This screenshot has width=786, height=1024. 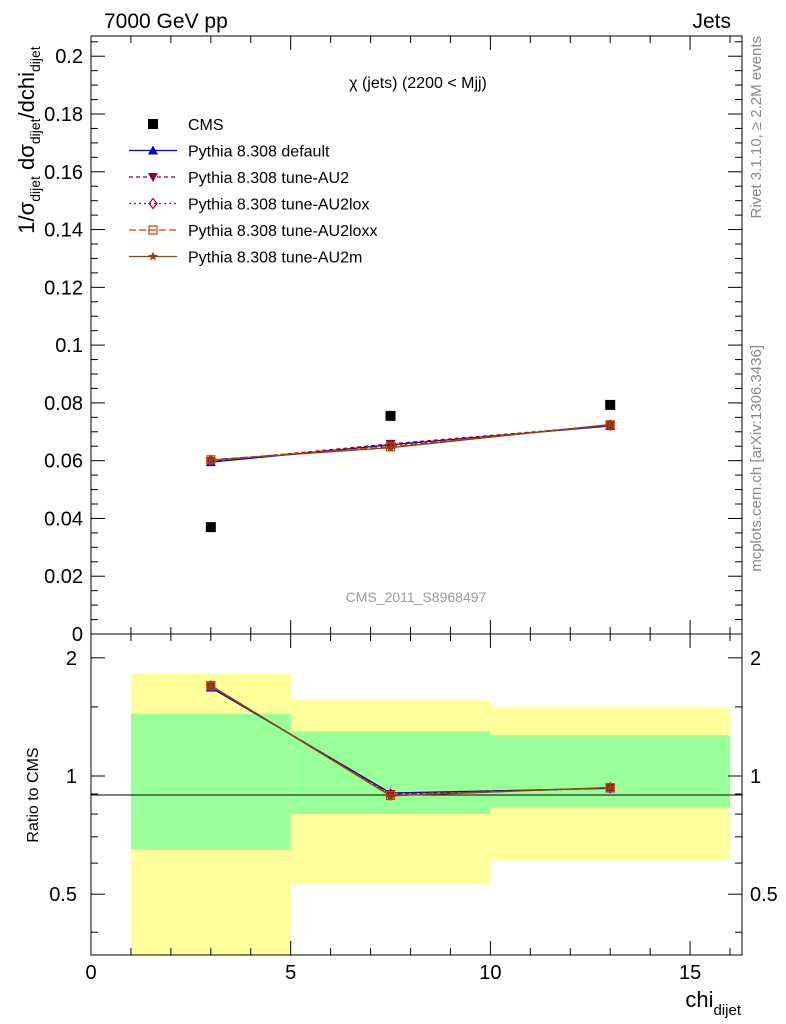 What do you see at coordinates (63, 462) in the screenshot?
I see `main-y-tick-label: 0.06` at bounding box center [63, 462].